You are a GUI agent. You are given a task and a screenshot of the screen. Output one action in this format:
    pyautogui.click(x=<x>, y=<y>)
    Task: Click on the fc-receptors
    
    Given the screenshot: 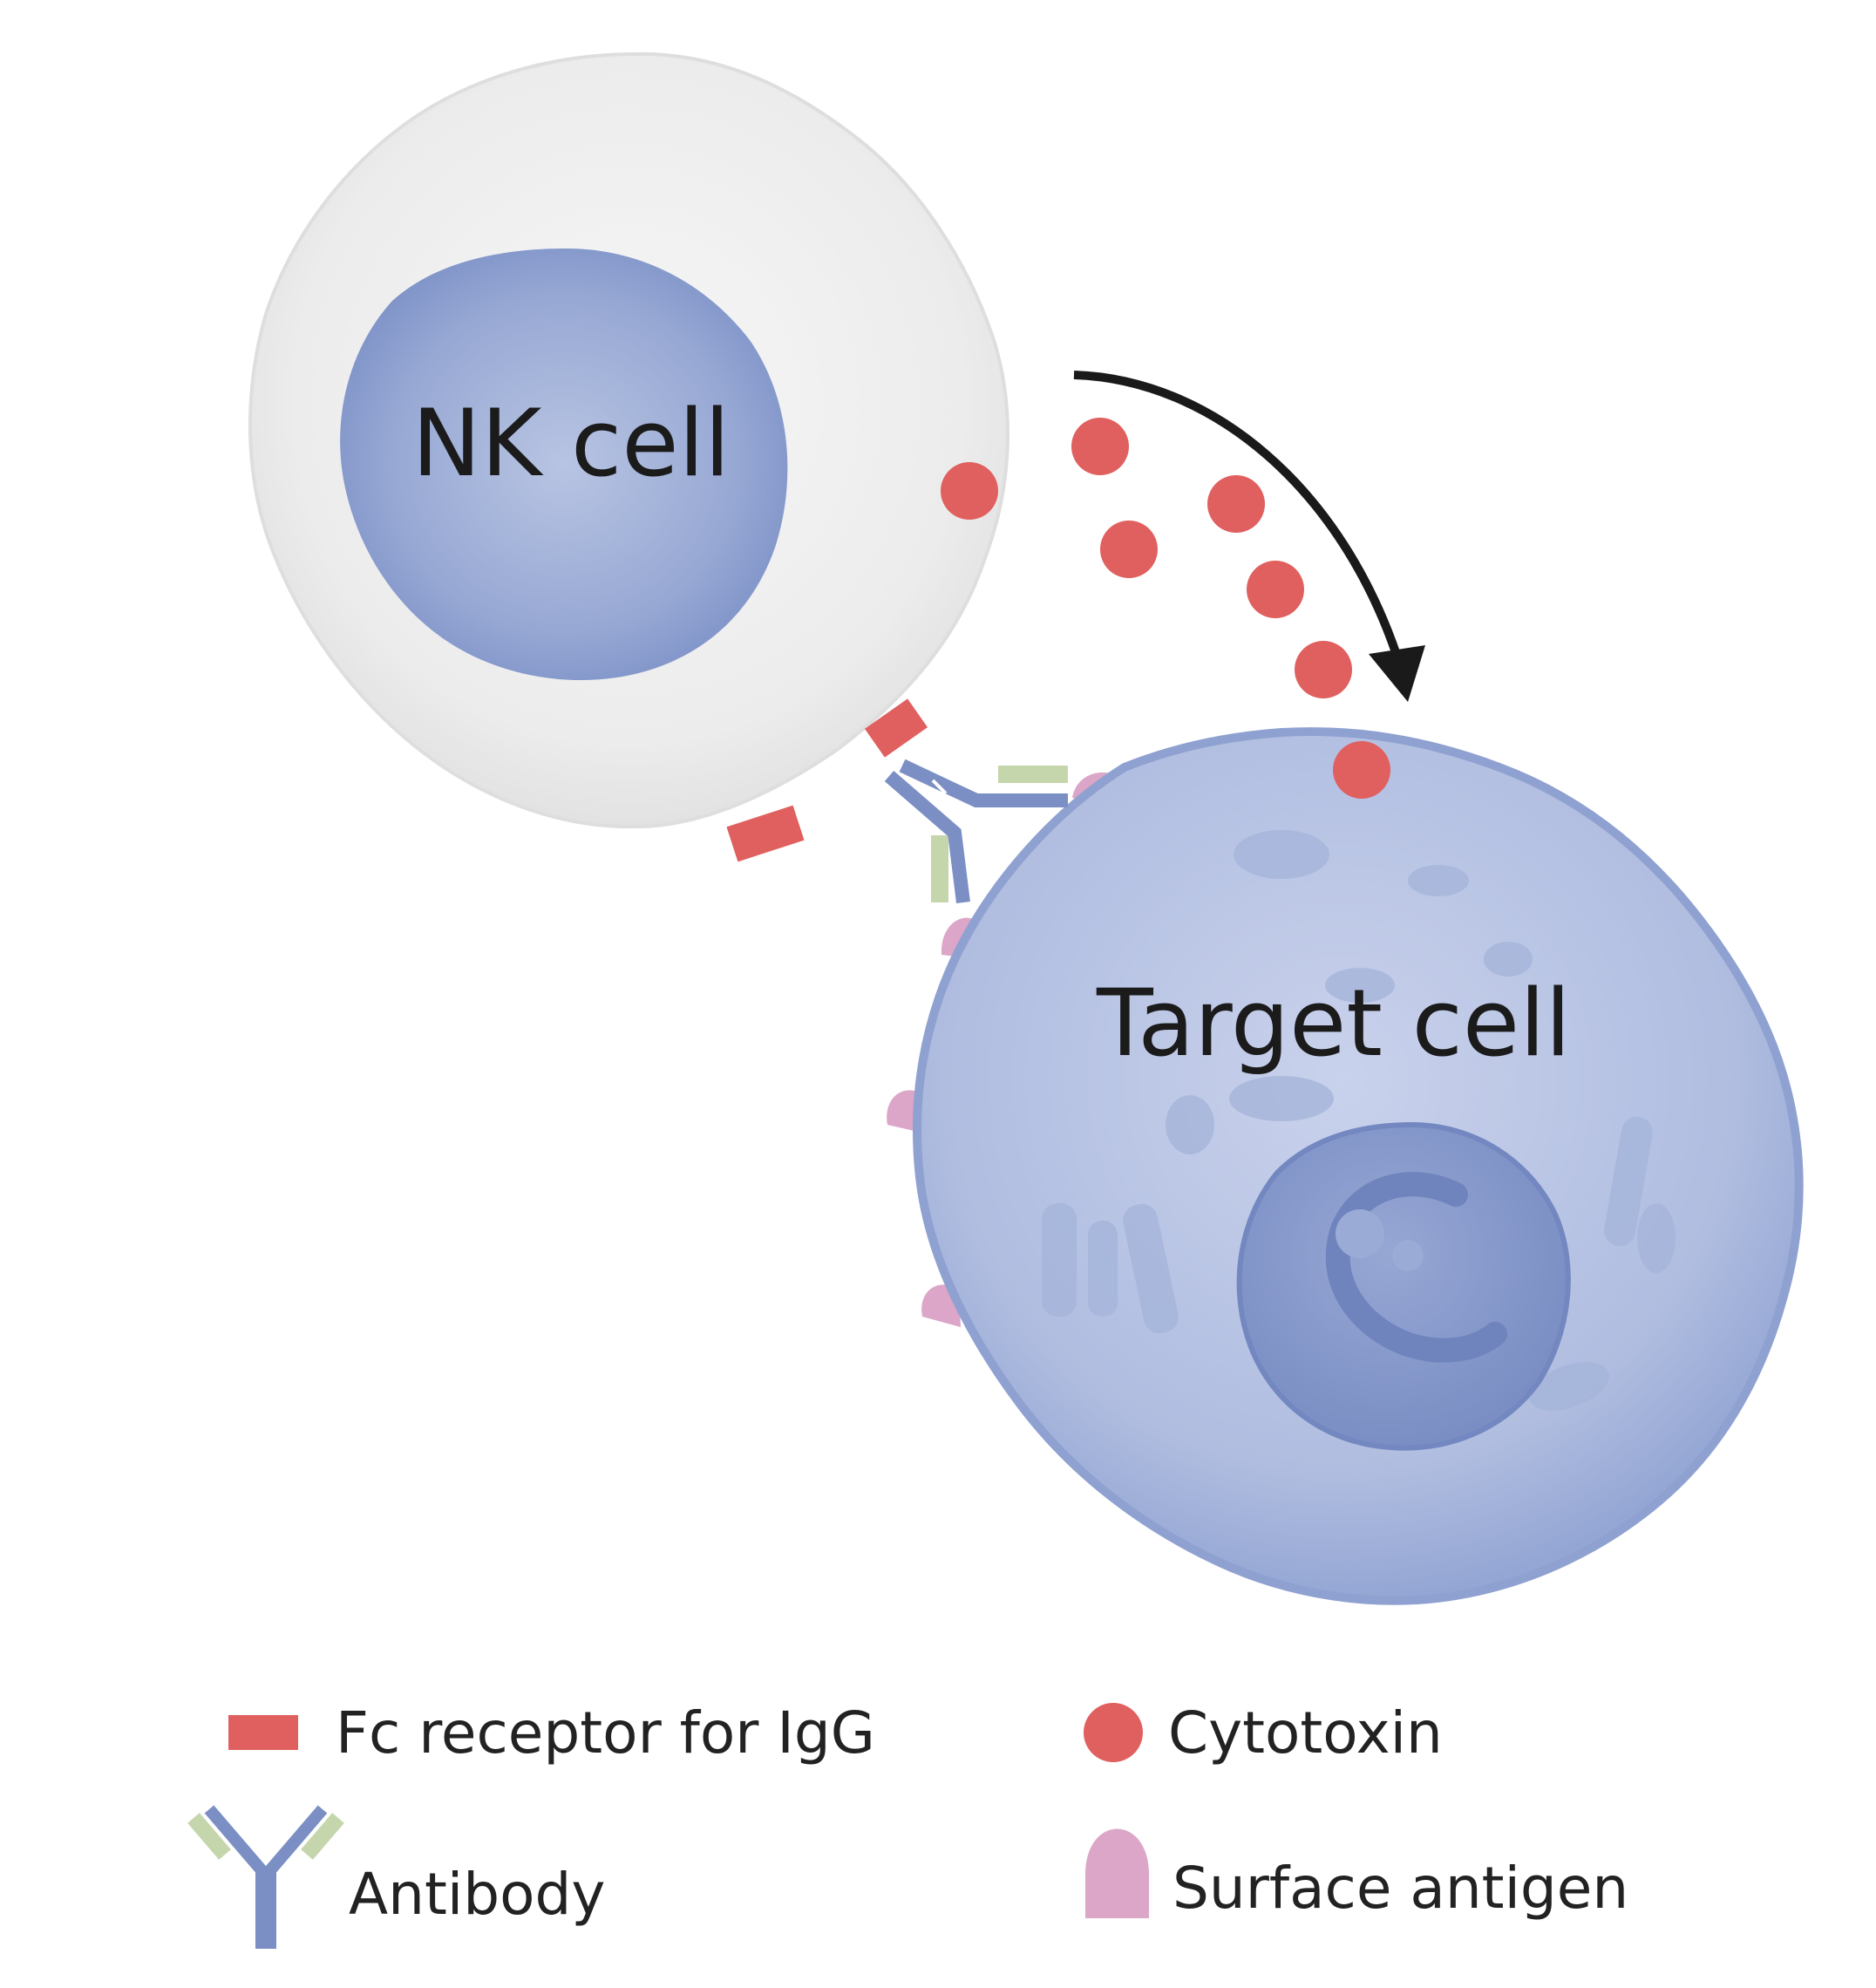 What is the action you would take?
    pyautogui.click(x=827, y=780)
    